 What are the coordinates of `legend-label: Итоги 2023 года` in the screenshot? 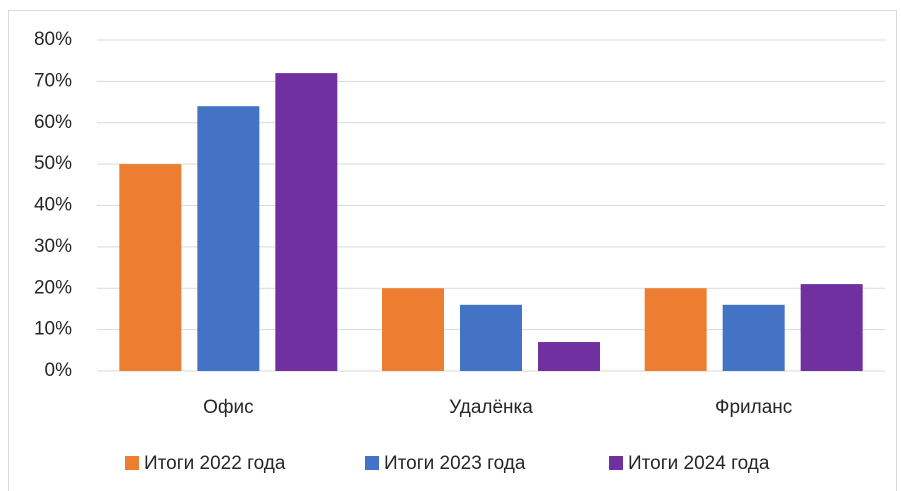 It's located at (455, 463).